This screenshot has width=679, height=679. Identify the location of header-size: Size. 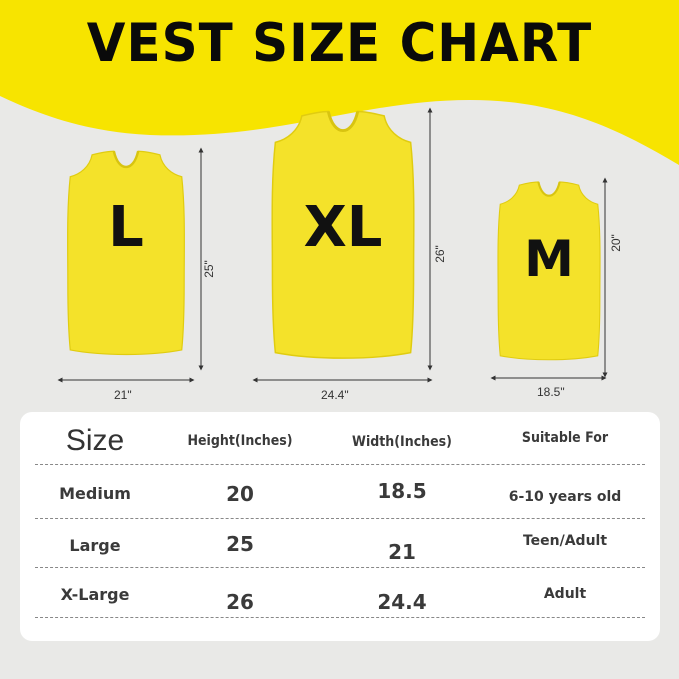
(95, 440).